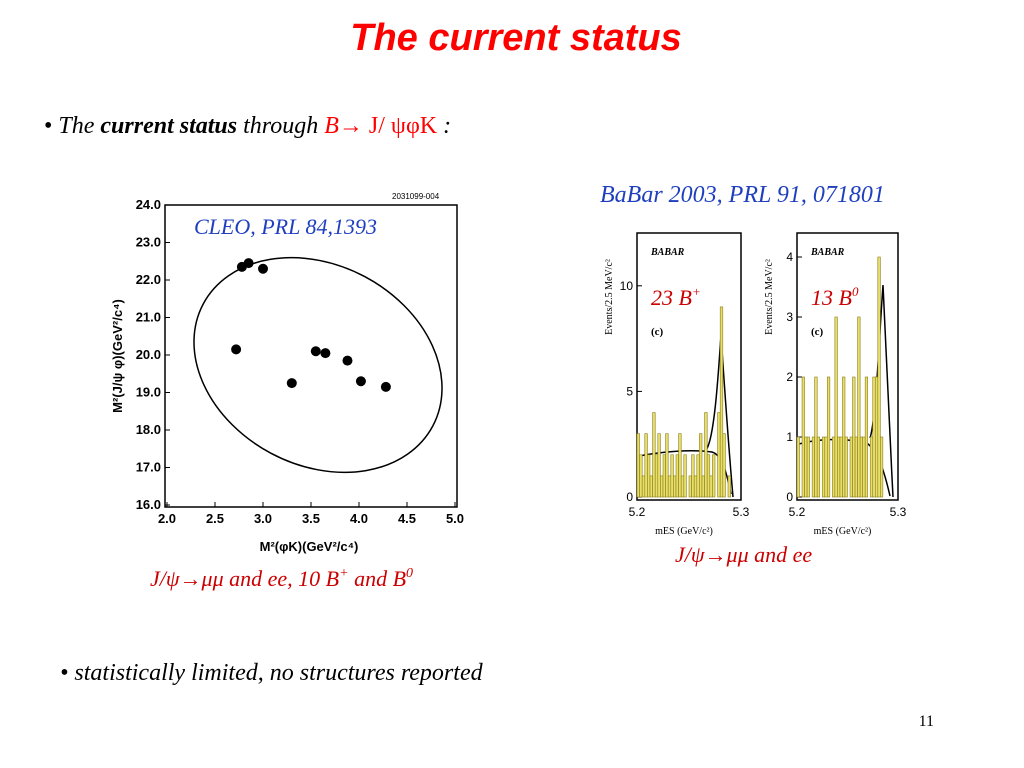 The width and height of the screenshot is (1024, 768). Describe the element at coordinates (671, 297) in the screenshot. I see `text: 23 B` at that location.